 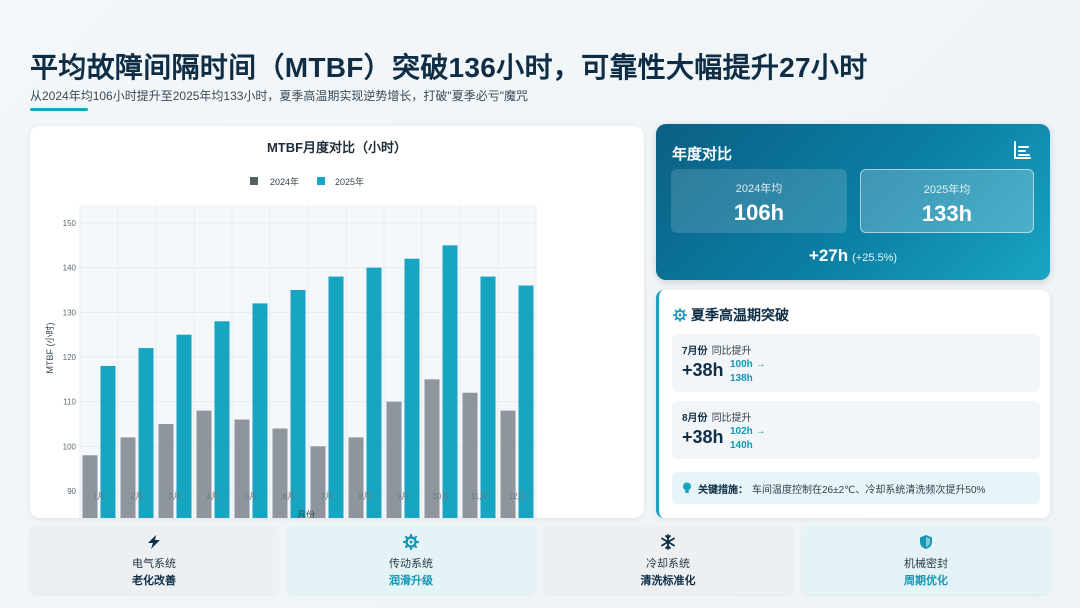 I want to click on key-measures-text: 车间温度控制在26±2℃、冷却系统清洗频次提升50%, so click(x=869, y=490).